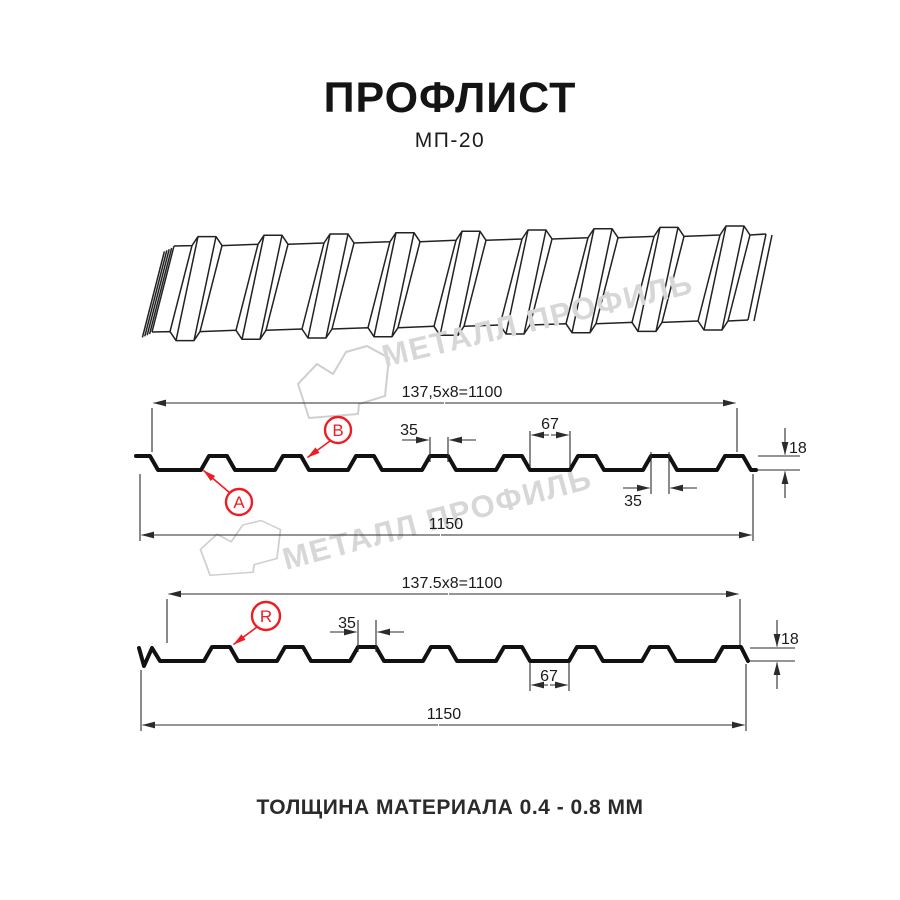 This screenshot has width=900, height=900. Describe the element at coordinates (228, 493) in the screenshot. I see `marker-a: A` at that location.